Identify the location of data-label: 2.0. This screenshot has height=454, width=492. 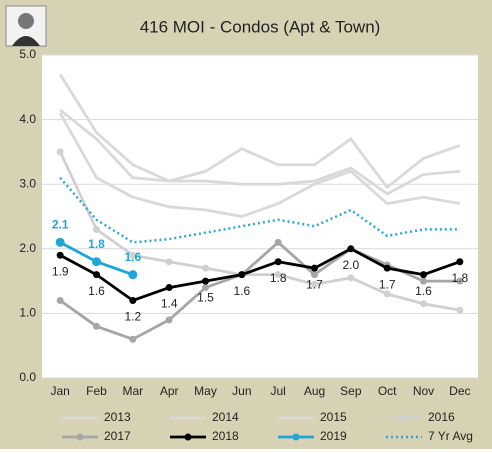
(350, 265).